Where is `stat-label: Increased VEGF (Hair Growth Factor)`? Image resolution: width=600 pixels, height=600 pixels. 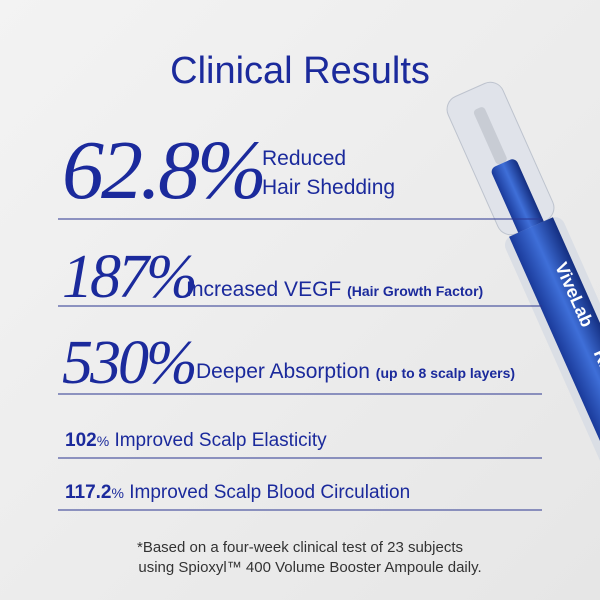
stat-label: Increased VEGF (Hair Growth Factor) is located at coordinates (334, 289).